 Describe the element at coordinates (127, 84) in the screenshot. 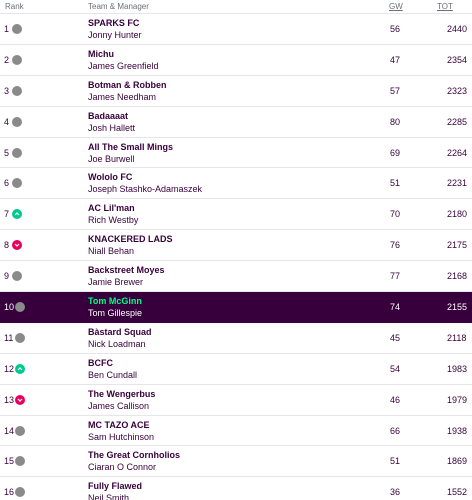

I see `team-name-link: Botman & Robben` at that location.